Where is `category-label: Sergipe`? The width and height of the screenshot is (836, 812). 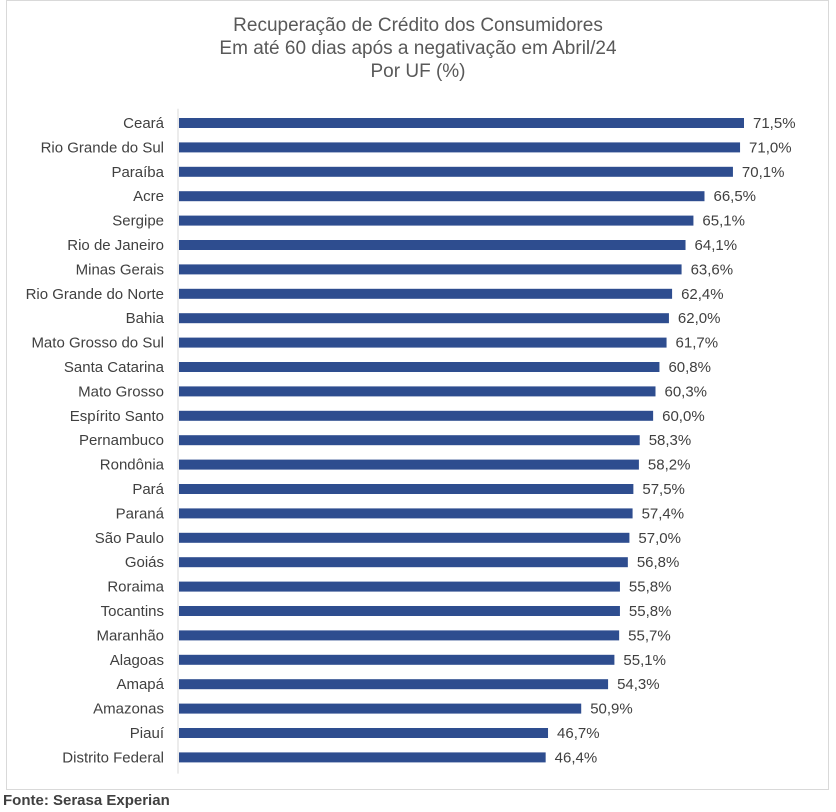
category-label: Sergipe is located at coordinates (138, 221).